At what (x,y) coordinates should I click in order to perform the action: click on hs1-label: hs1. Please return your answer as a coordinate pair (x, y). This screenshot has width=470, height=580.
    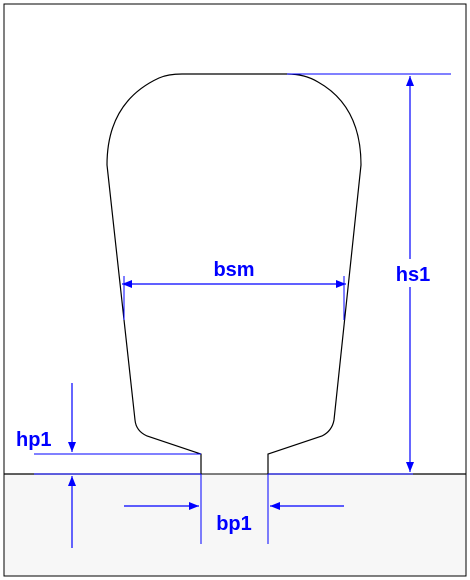
    Looking at the image, I should click on (413, 275).